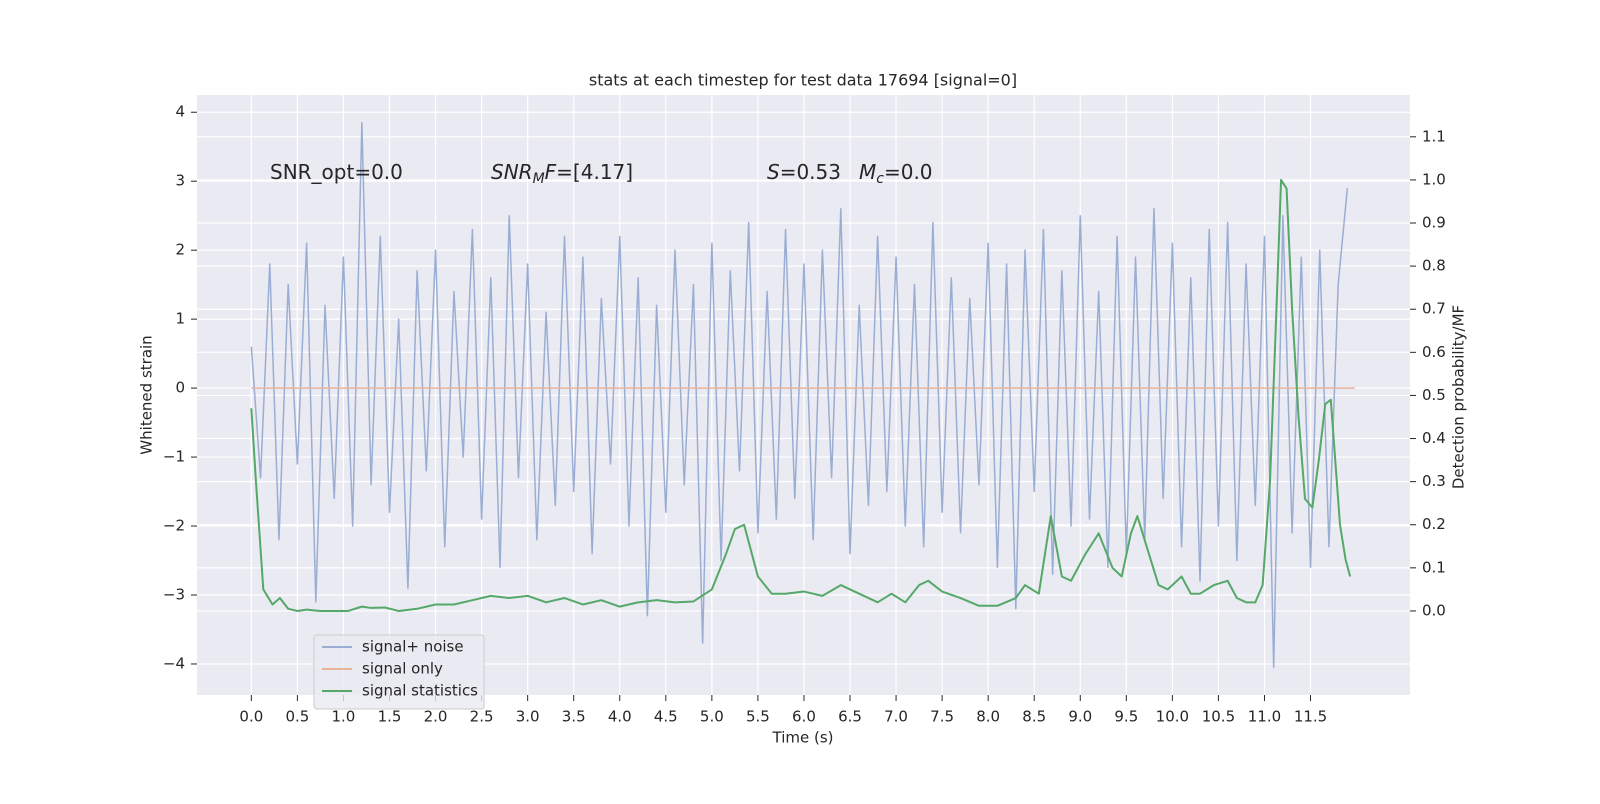 Image resolution: width=1600 pixels, height=804 pixels. Describe the element at coordinates (251, 717) in the screenshot. I see `x-tick-label: 0.0` at that location.